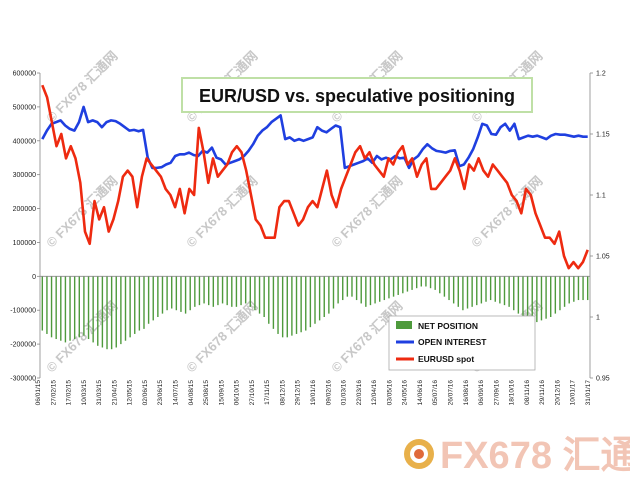  What do you see at coordinates (282, 393) in the screenshot?
I see `x-tick-label: 08/12/15` at bounding box center [282, 393].